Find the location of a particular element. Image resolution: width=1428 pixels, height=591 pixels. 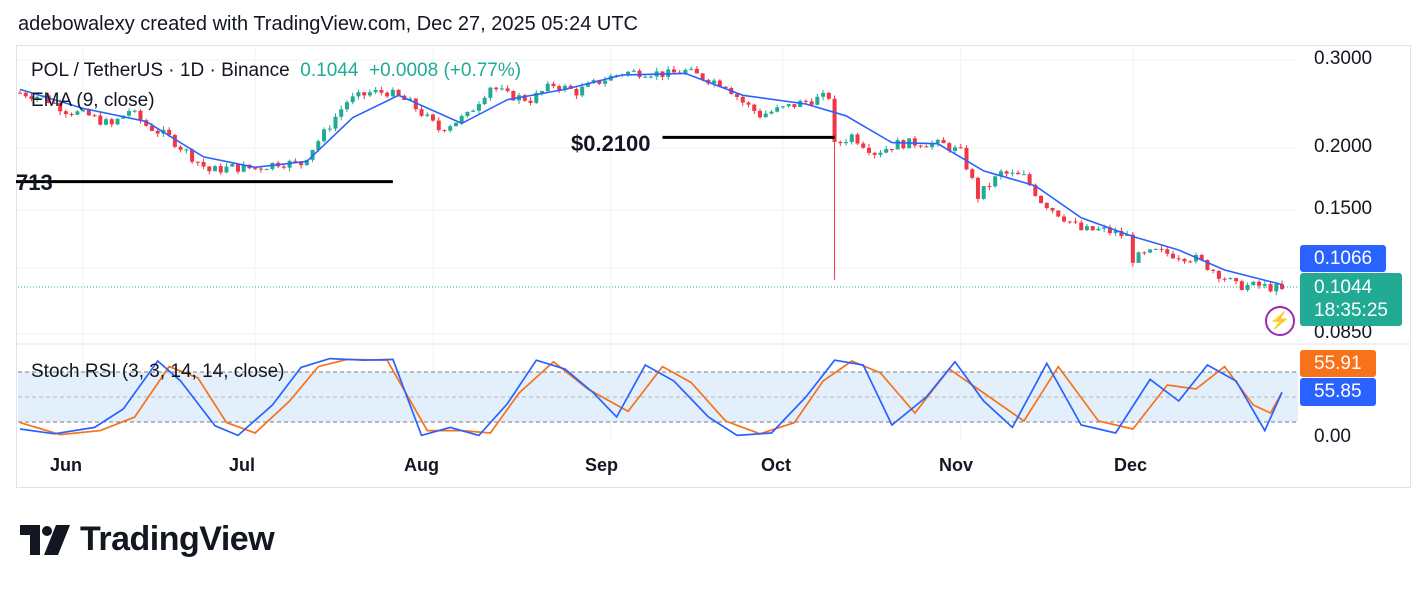

month-label-oct: Oct is located at coordinates (776, 465).